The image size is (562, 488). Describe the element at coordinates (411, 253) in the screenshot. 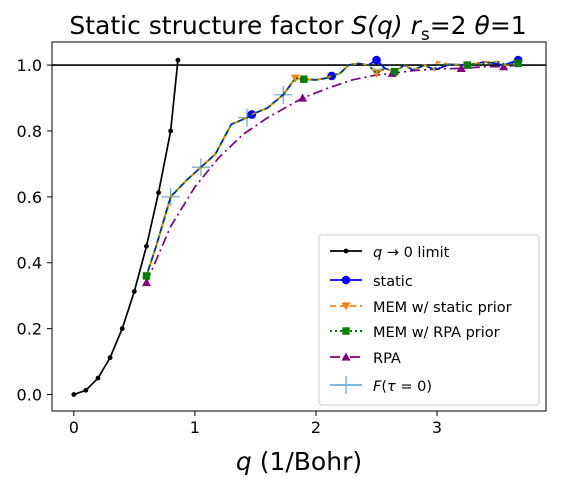

I see `legend-label-limit: q → 0 limit` at that location.